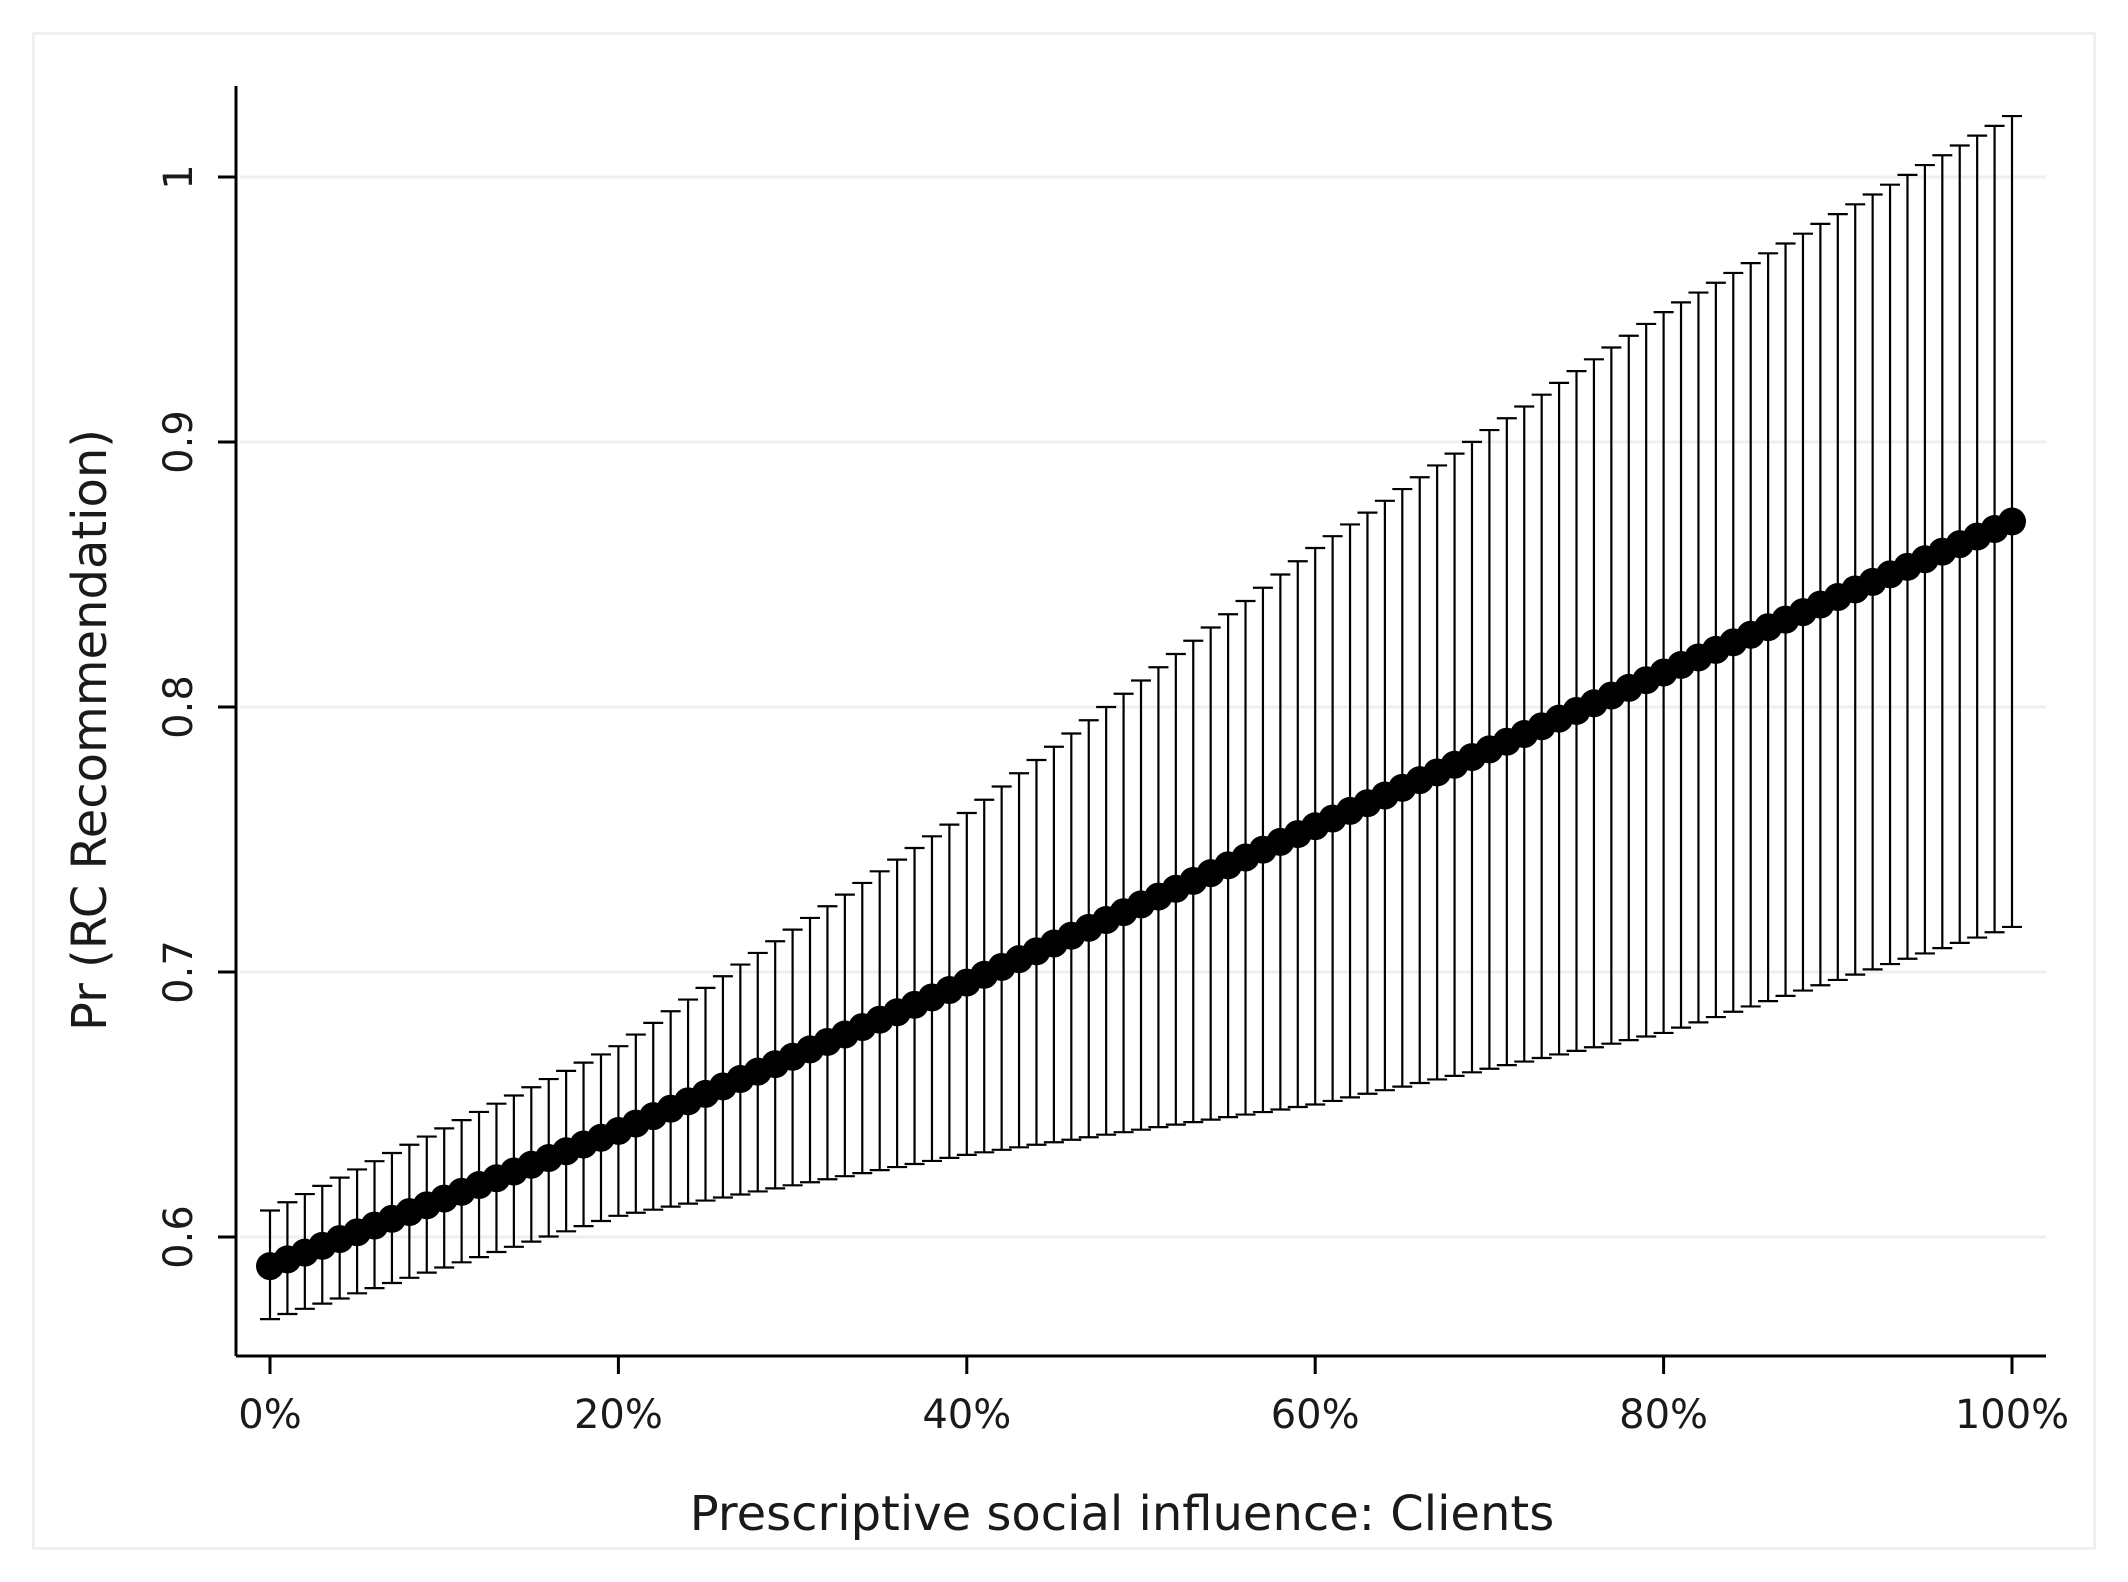 The height and width of the screenshot is (1582, 2128). What do you see at coordinates (269, 1415) in the screenshot?
I see `x-tick-label: 0%` at bounding box center [269, 1415].